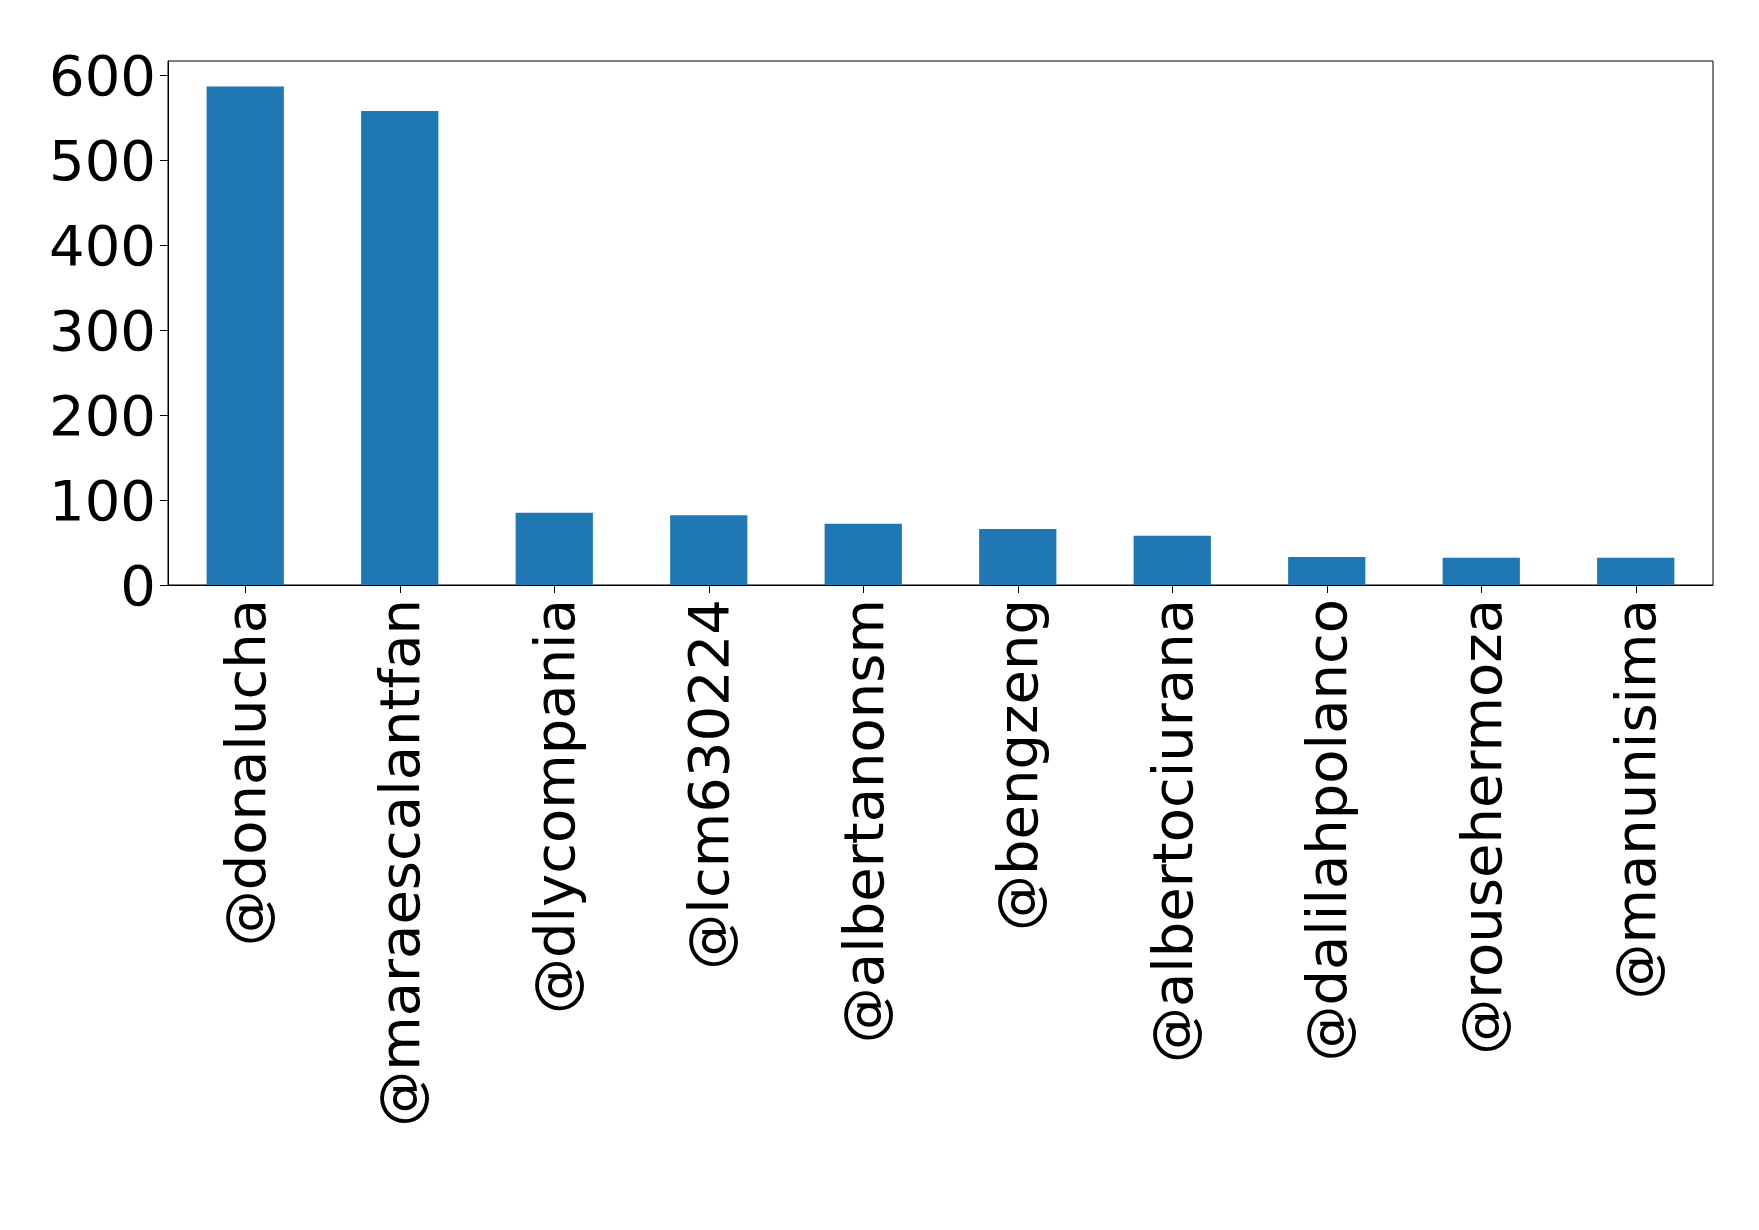 The height and width of the screenshot is (1230, 1759). I want to click on x-tick-label: @maraescalantfan, so click(400, 863).